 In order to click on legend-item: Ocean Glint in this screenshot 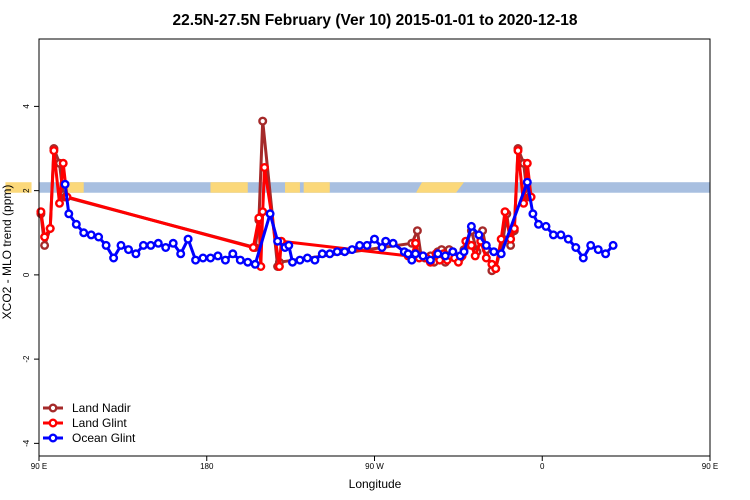, I will do `click(89, 438)`.